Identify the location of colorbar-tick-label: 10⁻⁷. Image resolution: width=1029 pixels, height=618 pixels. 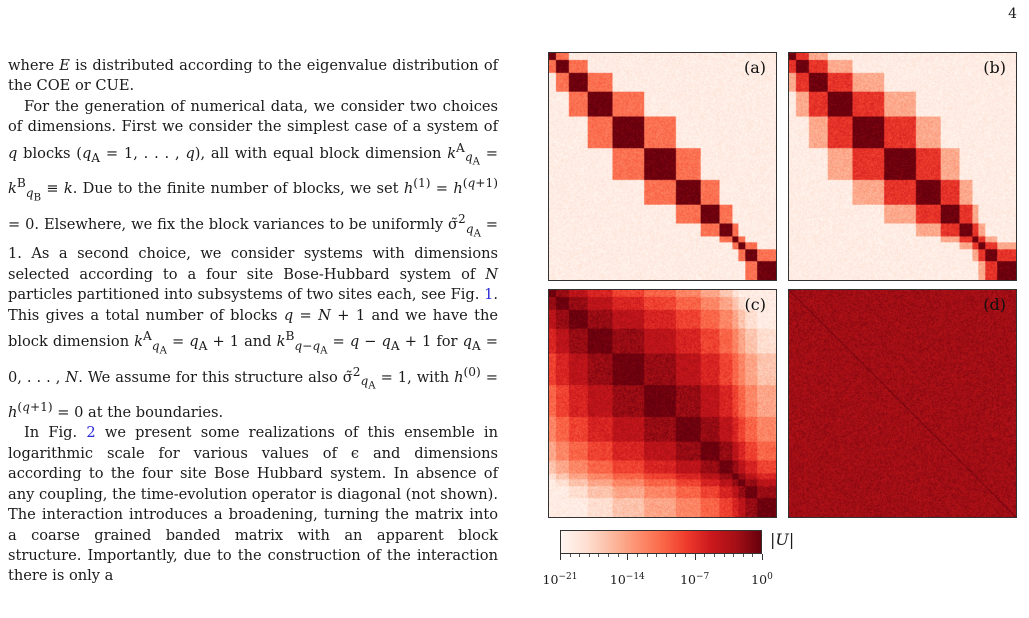
(695, 580).